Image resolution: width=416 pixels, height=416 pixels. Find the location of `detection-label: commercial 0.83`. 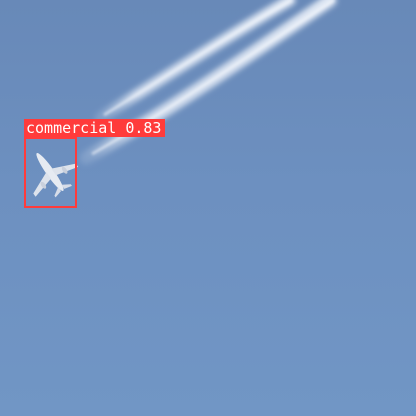

detection-label: commercial 0.83 is located at coordinates (95, 128).